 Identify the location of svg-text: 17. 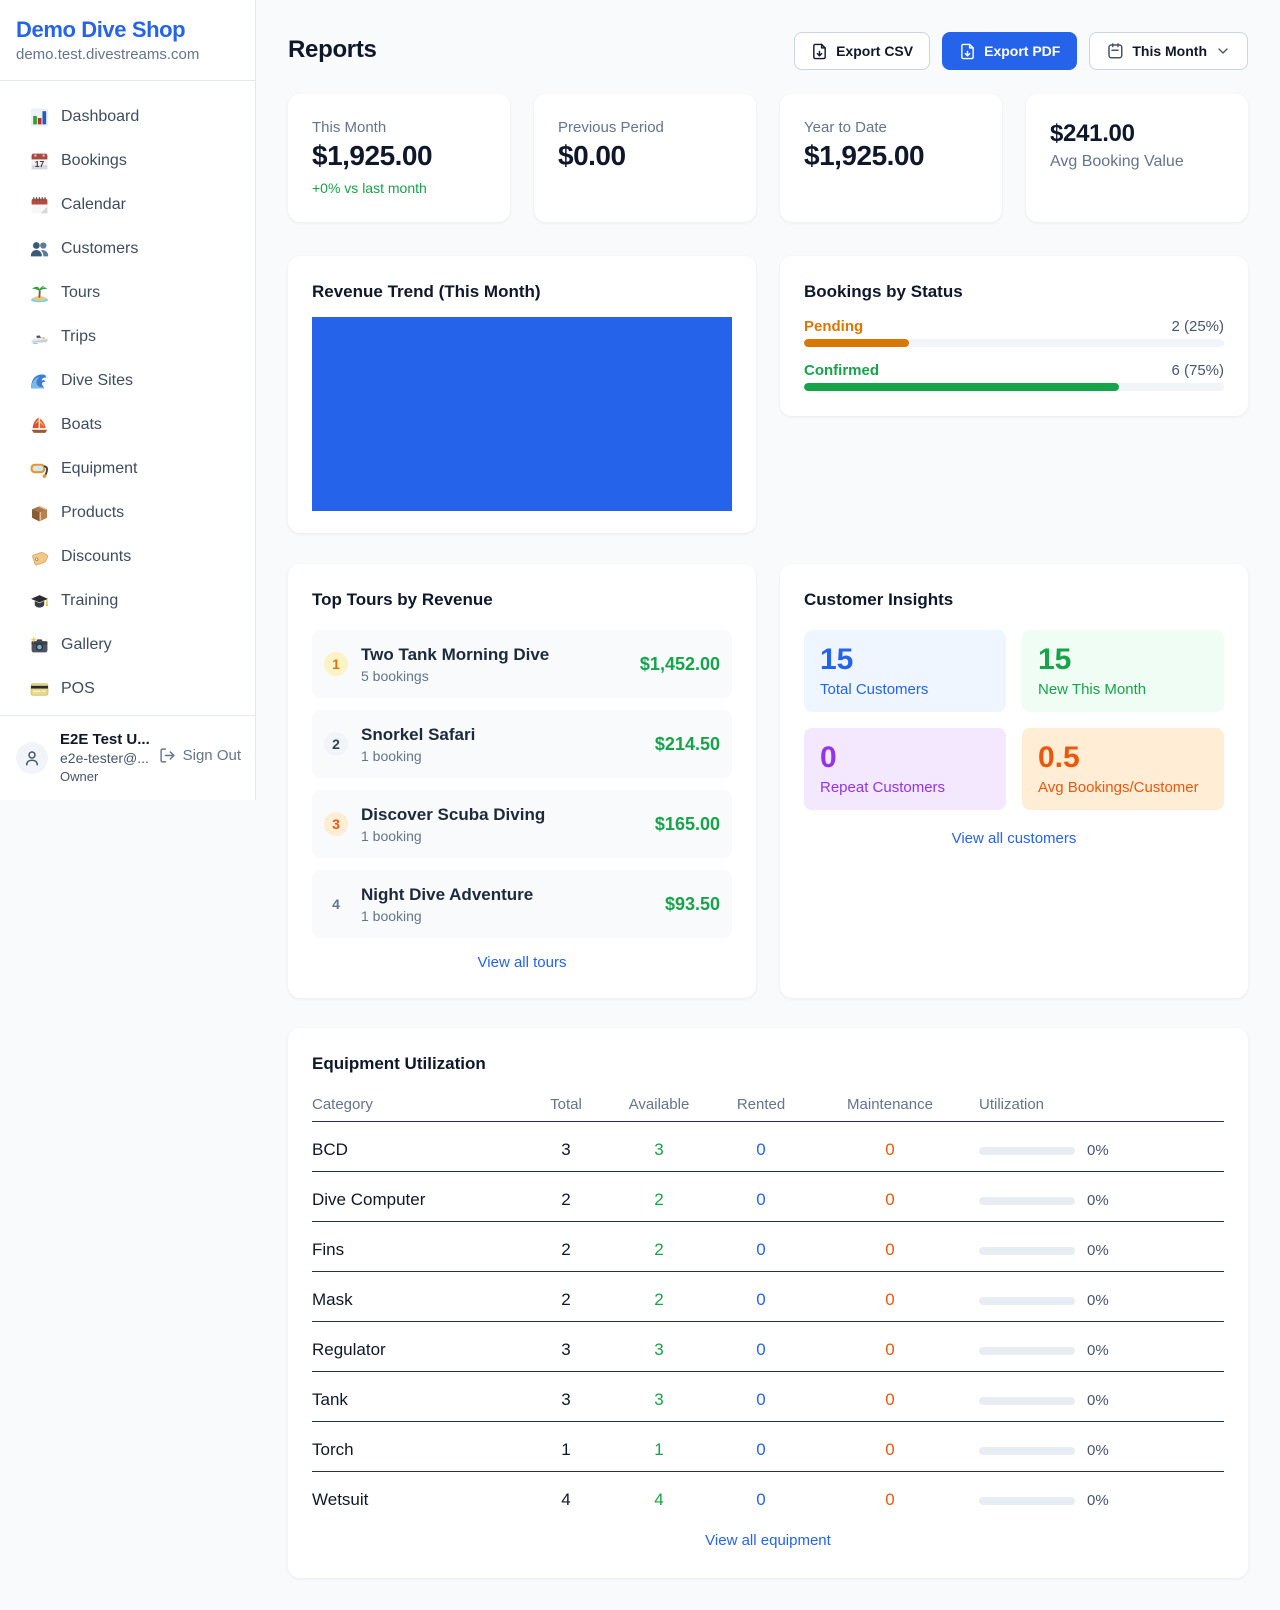
(40, 163).